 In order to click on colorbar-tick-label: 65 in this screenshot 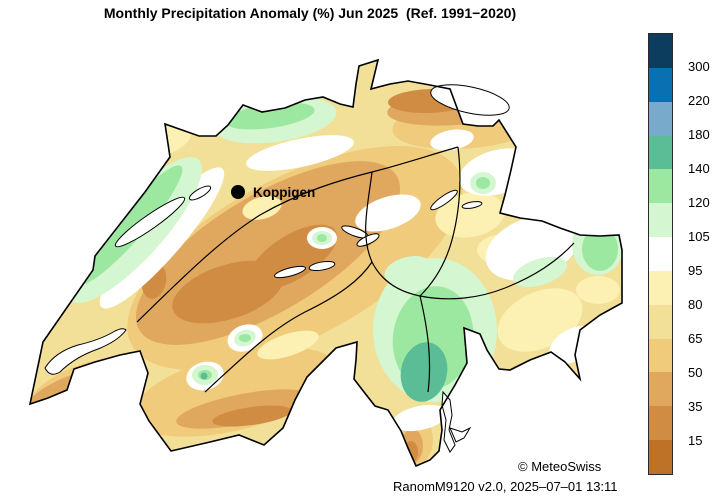, I will do `click(695, 338)`.